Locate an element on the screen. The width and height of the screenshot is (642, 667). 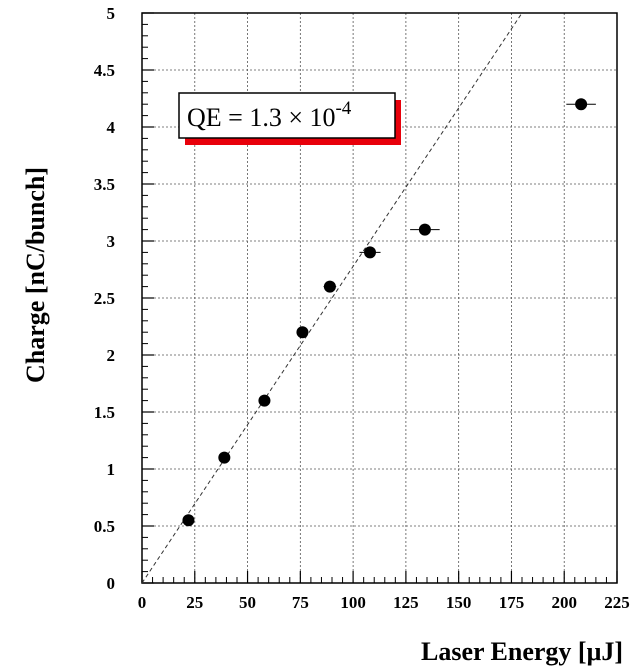
annotation-box: QE = 1.3 × 10-4 is located at coordinates (289, 118).